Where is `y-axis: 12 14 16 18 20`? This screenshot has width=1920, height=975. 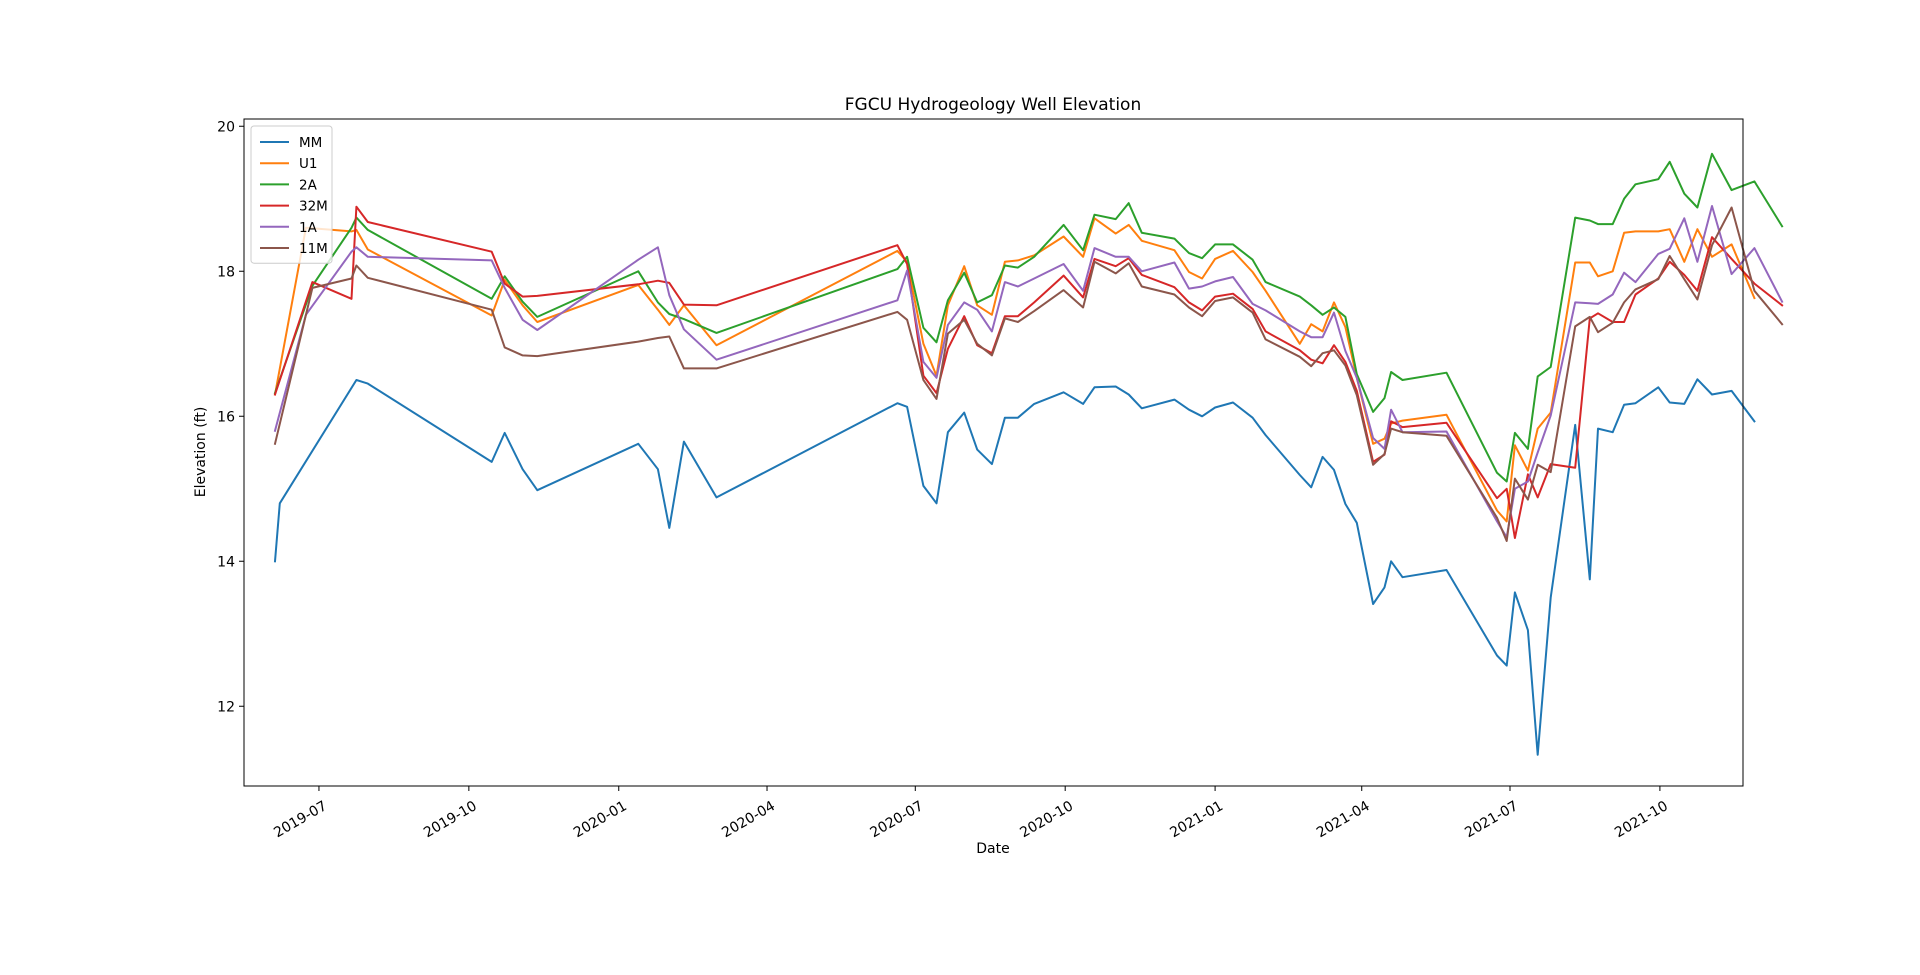 y-axis: 12 14 16 18 20 is located at coordinates (230, 417).